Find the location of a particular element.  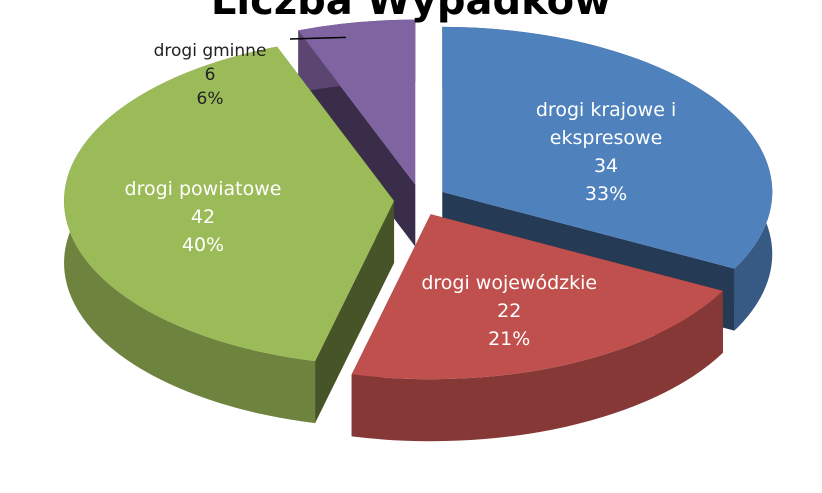

value-label: 6 is located at coordinates (210, 75).